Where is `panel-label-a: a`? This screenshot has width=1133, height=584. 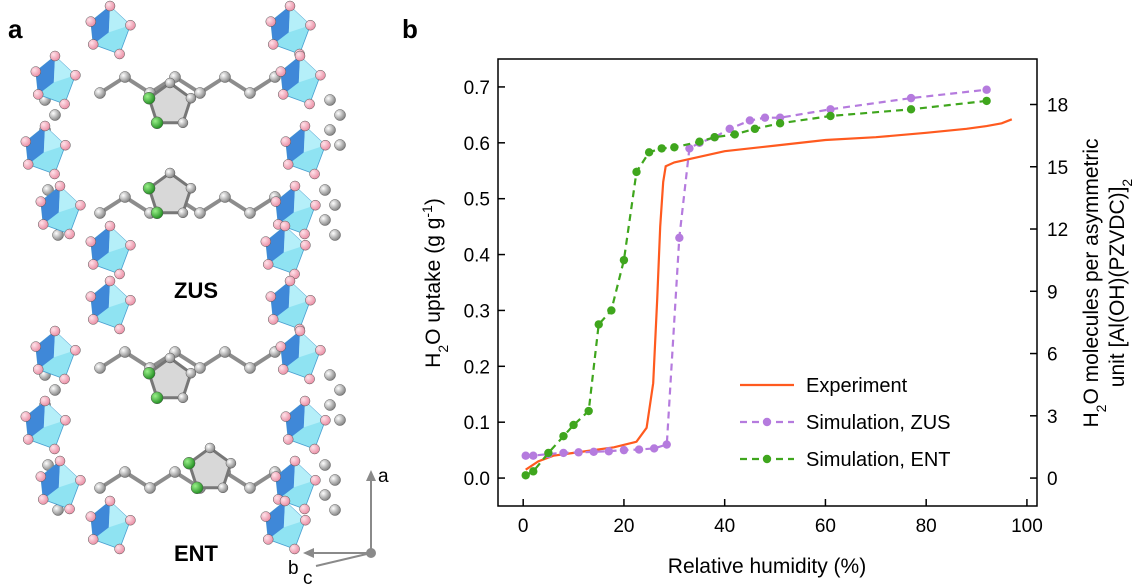
panel-label-a: a is located at coordinates (15, 29).